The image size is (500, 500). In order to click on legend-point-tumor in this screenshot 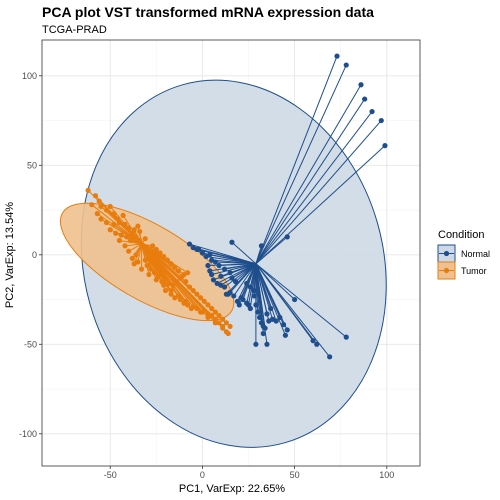, I will do `click(446, 270)`.